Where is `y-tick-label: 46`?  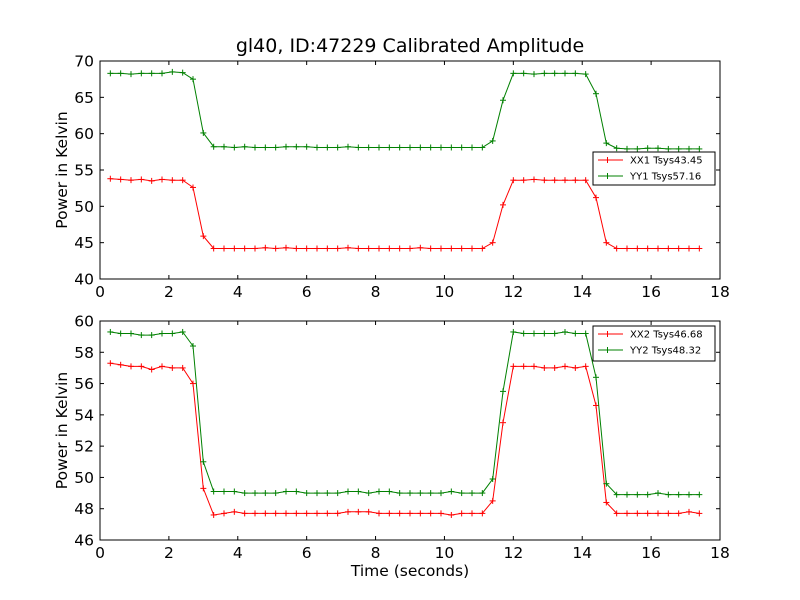 y-tick-label: 46 is located at coordinates (84, 541).